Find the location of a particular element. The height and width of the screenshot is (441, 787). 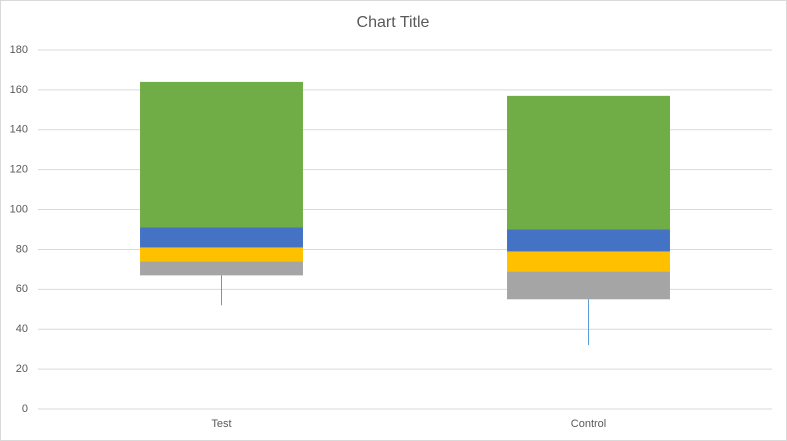

chart-title: Chart Title is located at coordinates (393, 22).